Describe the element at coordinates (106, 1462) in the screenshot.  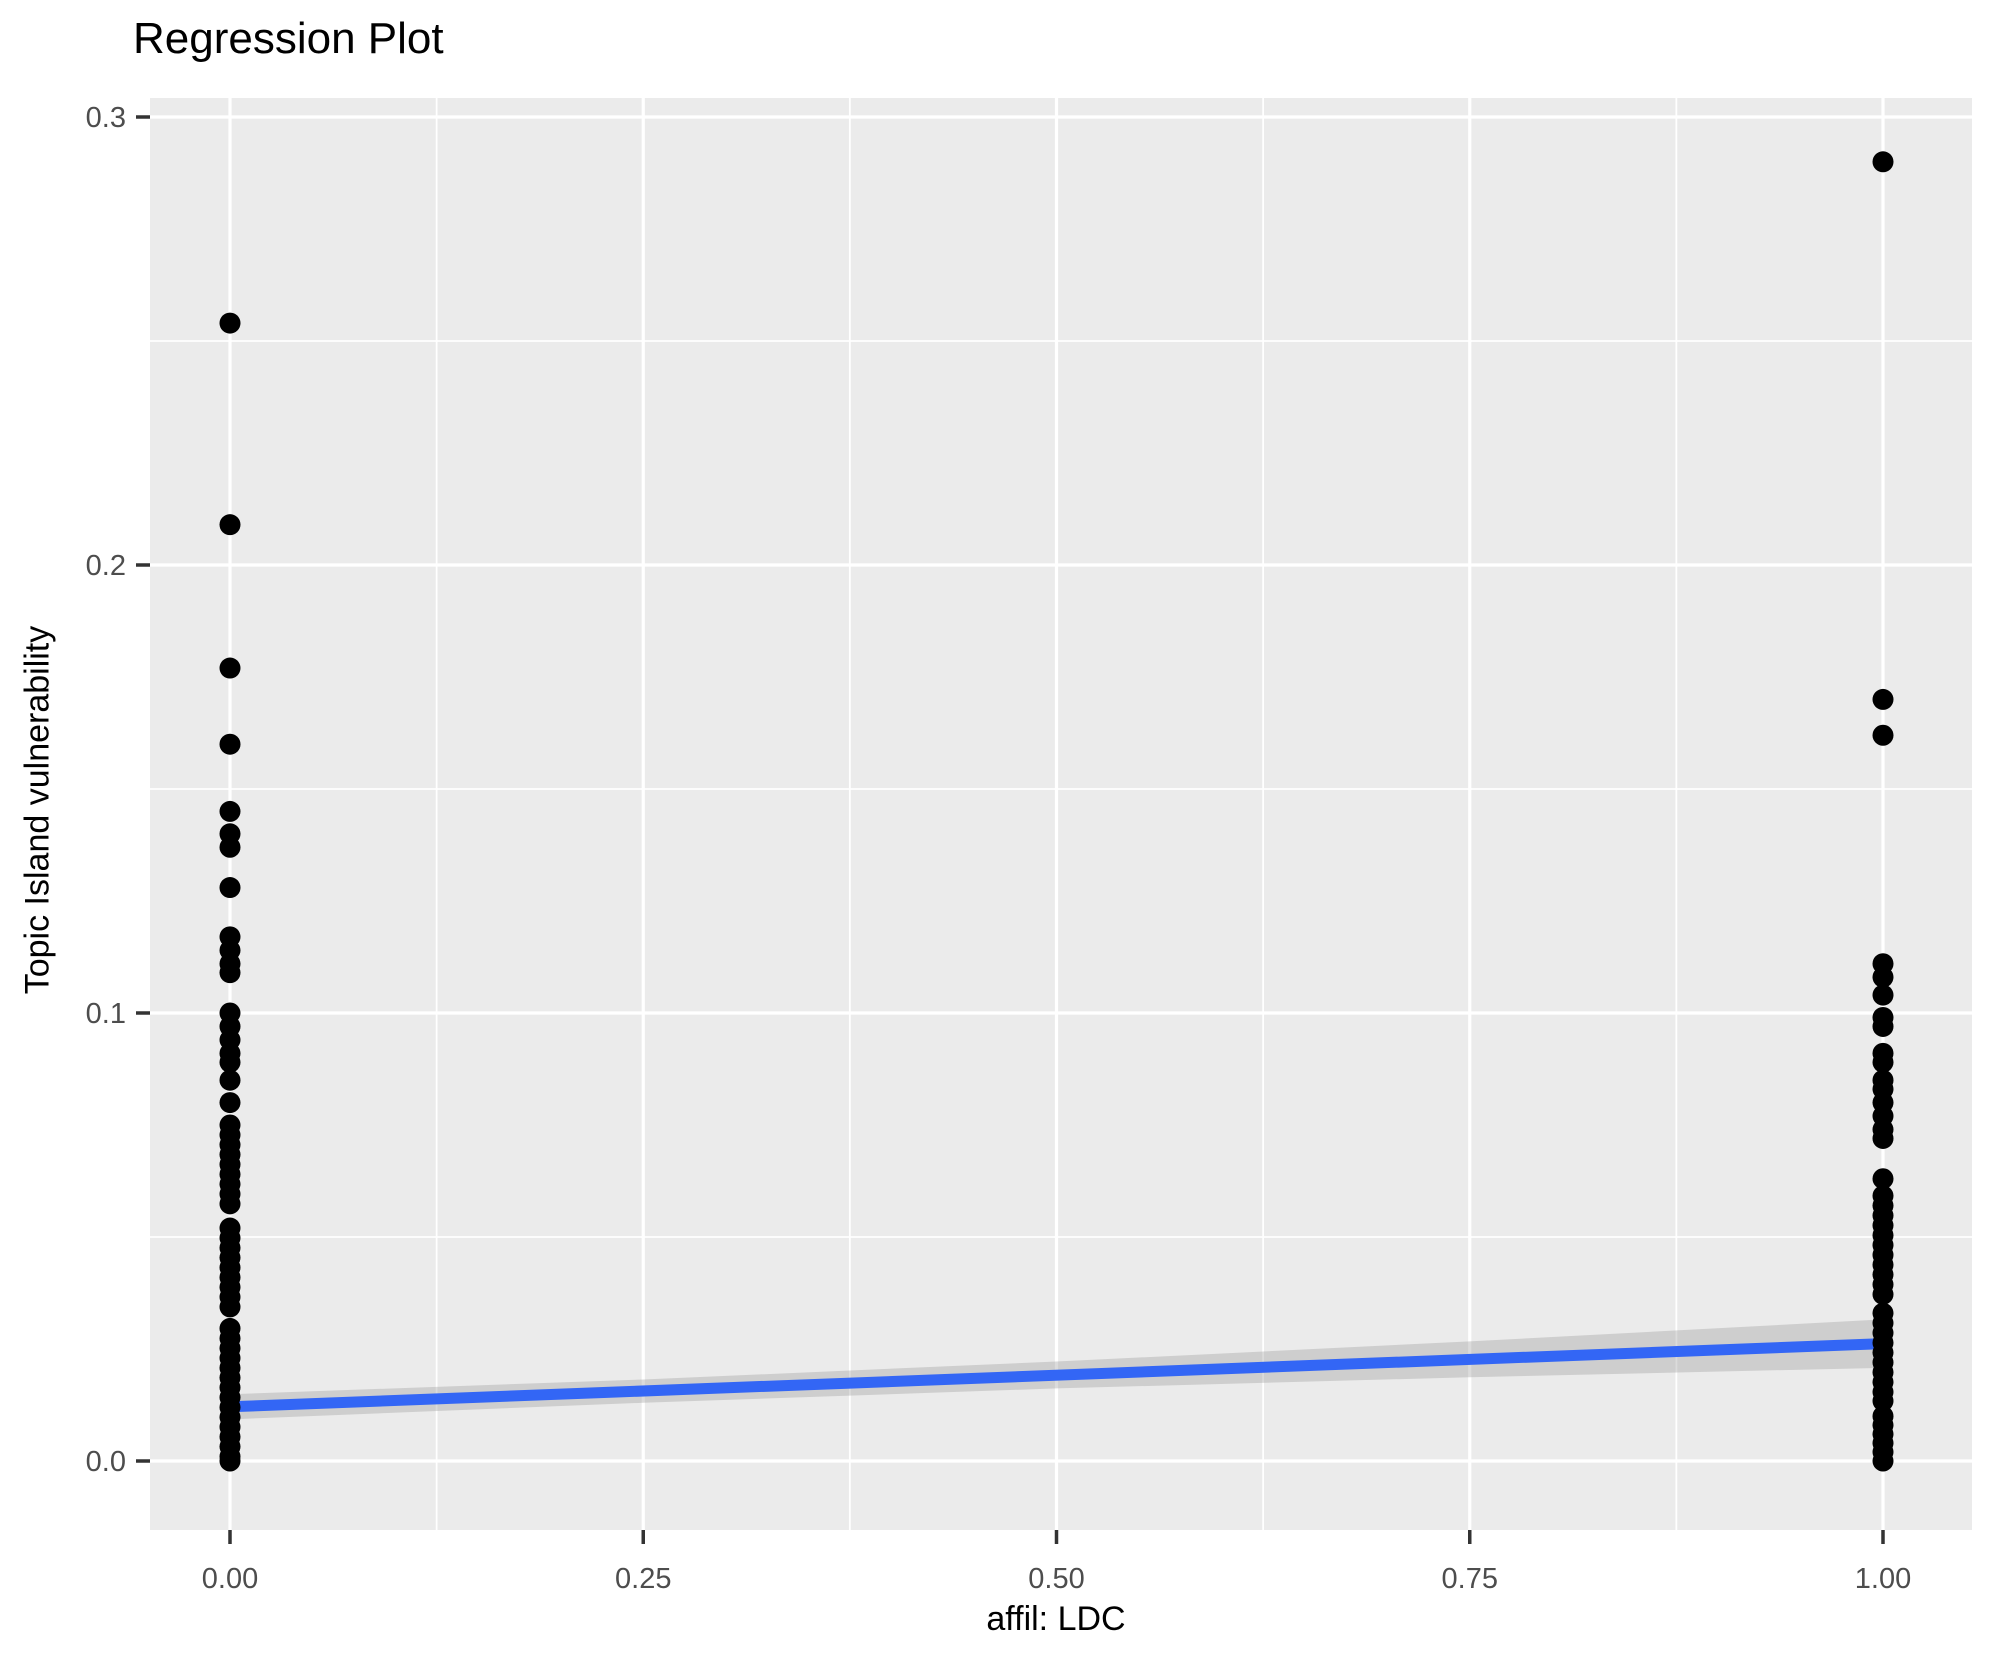
I see `y-tick-label: 0.0` at that location.